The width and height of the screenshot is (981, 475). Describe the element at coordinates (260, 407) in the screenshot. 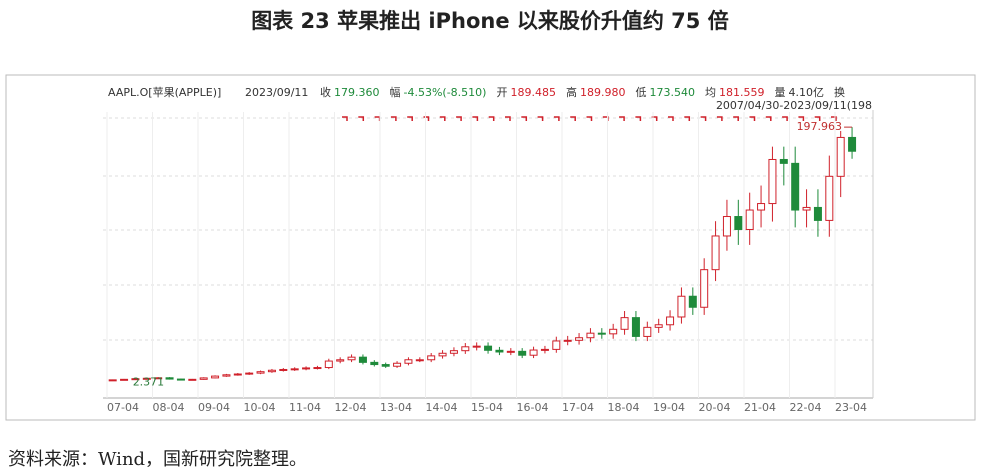

I see `x-tick-label: 10-04` at that location.